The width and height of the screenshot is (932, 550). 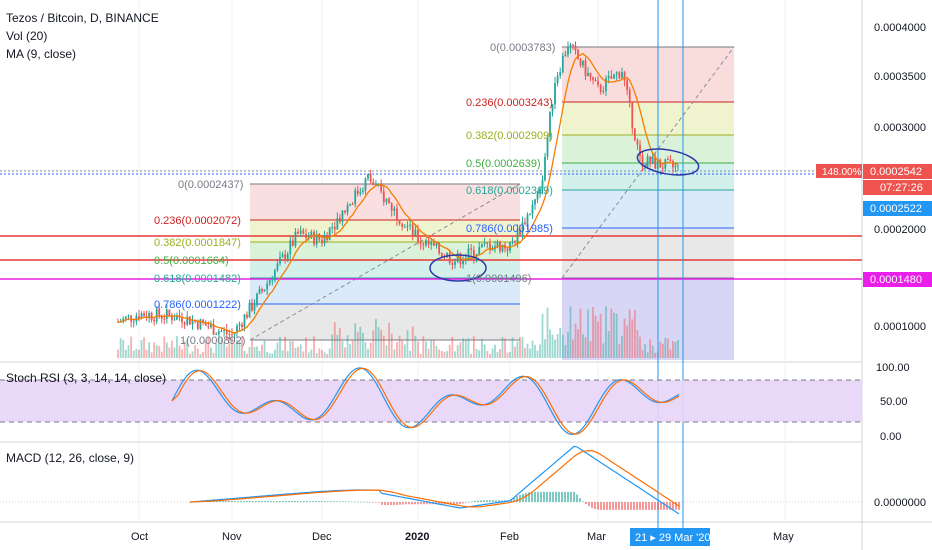 I want to click on stoch-axis: 100.00 50.00 0.00, so click(x=893, y=402).